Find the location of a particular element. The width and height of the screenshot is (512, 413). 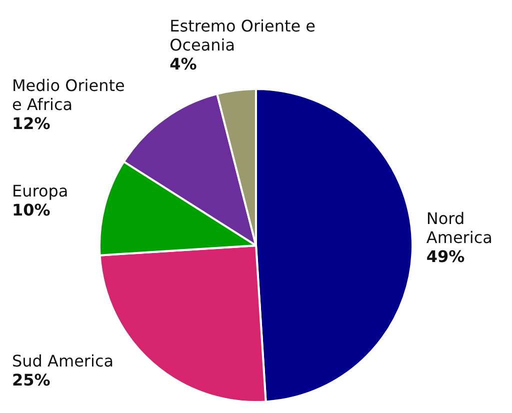

slice-label: Europa is located at coordinates (40, 190).